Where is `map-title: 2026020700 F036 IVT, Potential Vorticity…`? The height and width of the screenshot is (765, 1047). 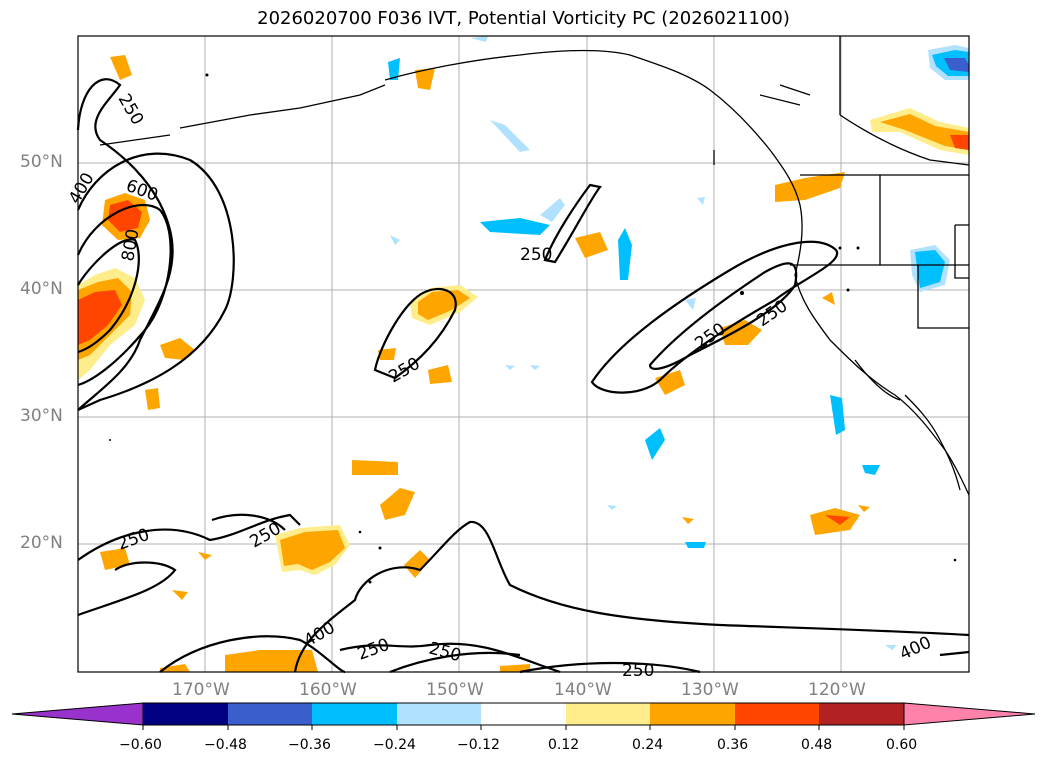 map-title: 2026020700 F036 IVT, Potential Vorticity… is located at coordinates (523, 18).